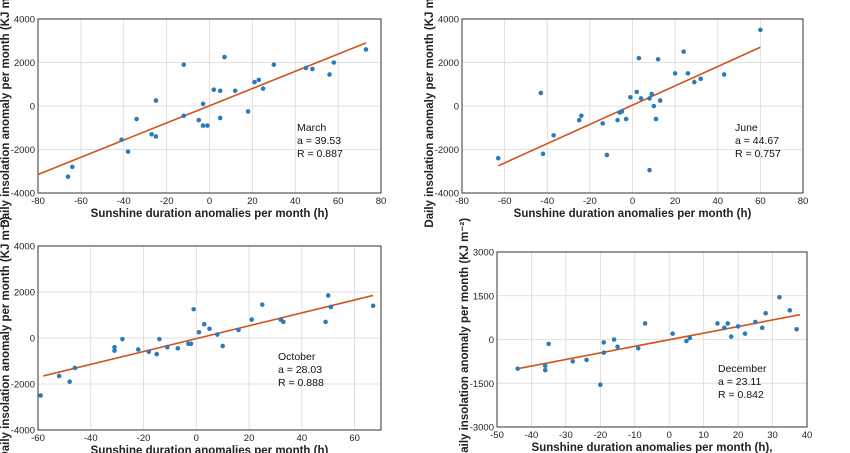  Describe the element at coordinates (741, 395) in the screenshot. I see `annotation-correlation: R = 0.842` at that location.